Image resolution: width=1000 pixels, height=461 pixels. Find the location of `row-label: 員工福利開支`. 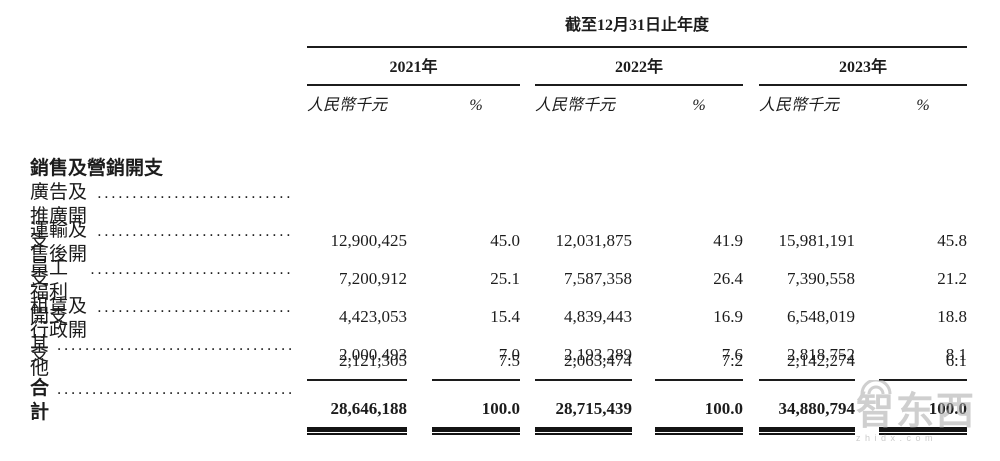

row-label: 員工福利開支 is located at coordinates (49, 292).